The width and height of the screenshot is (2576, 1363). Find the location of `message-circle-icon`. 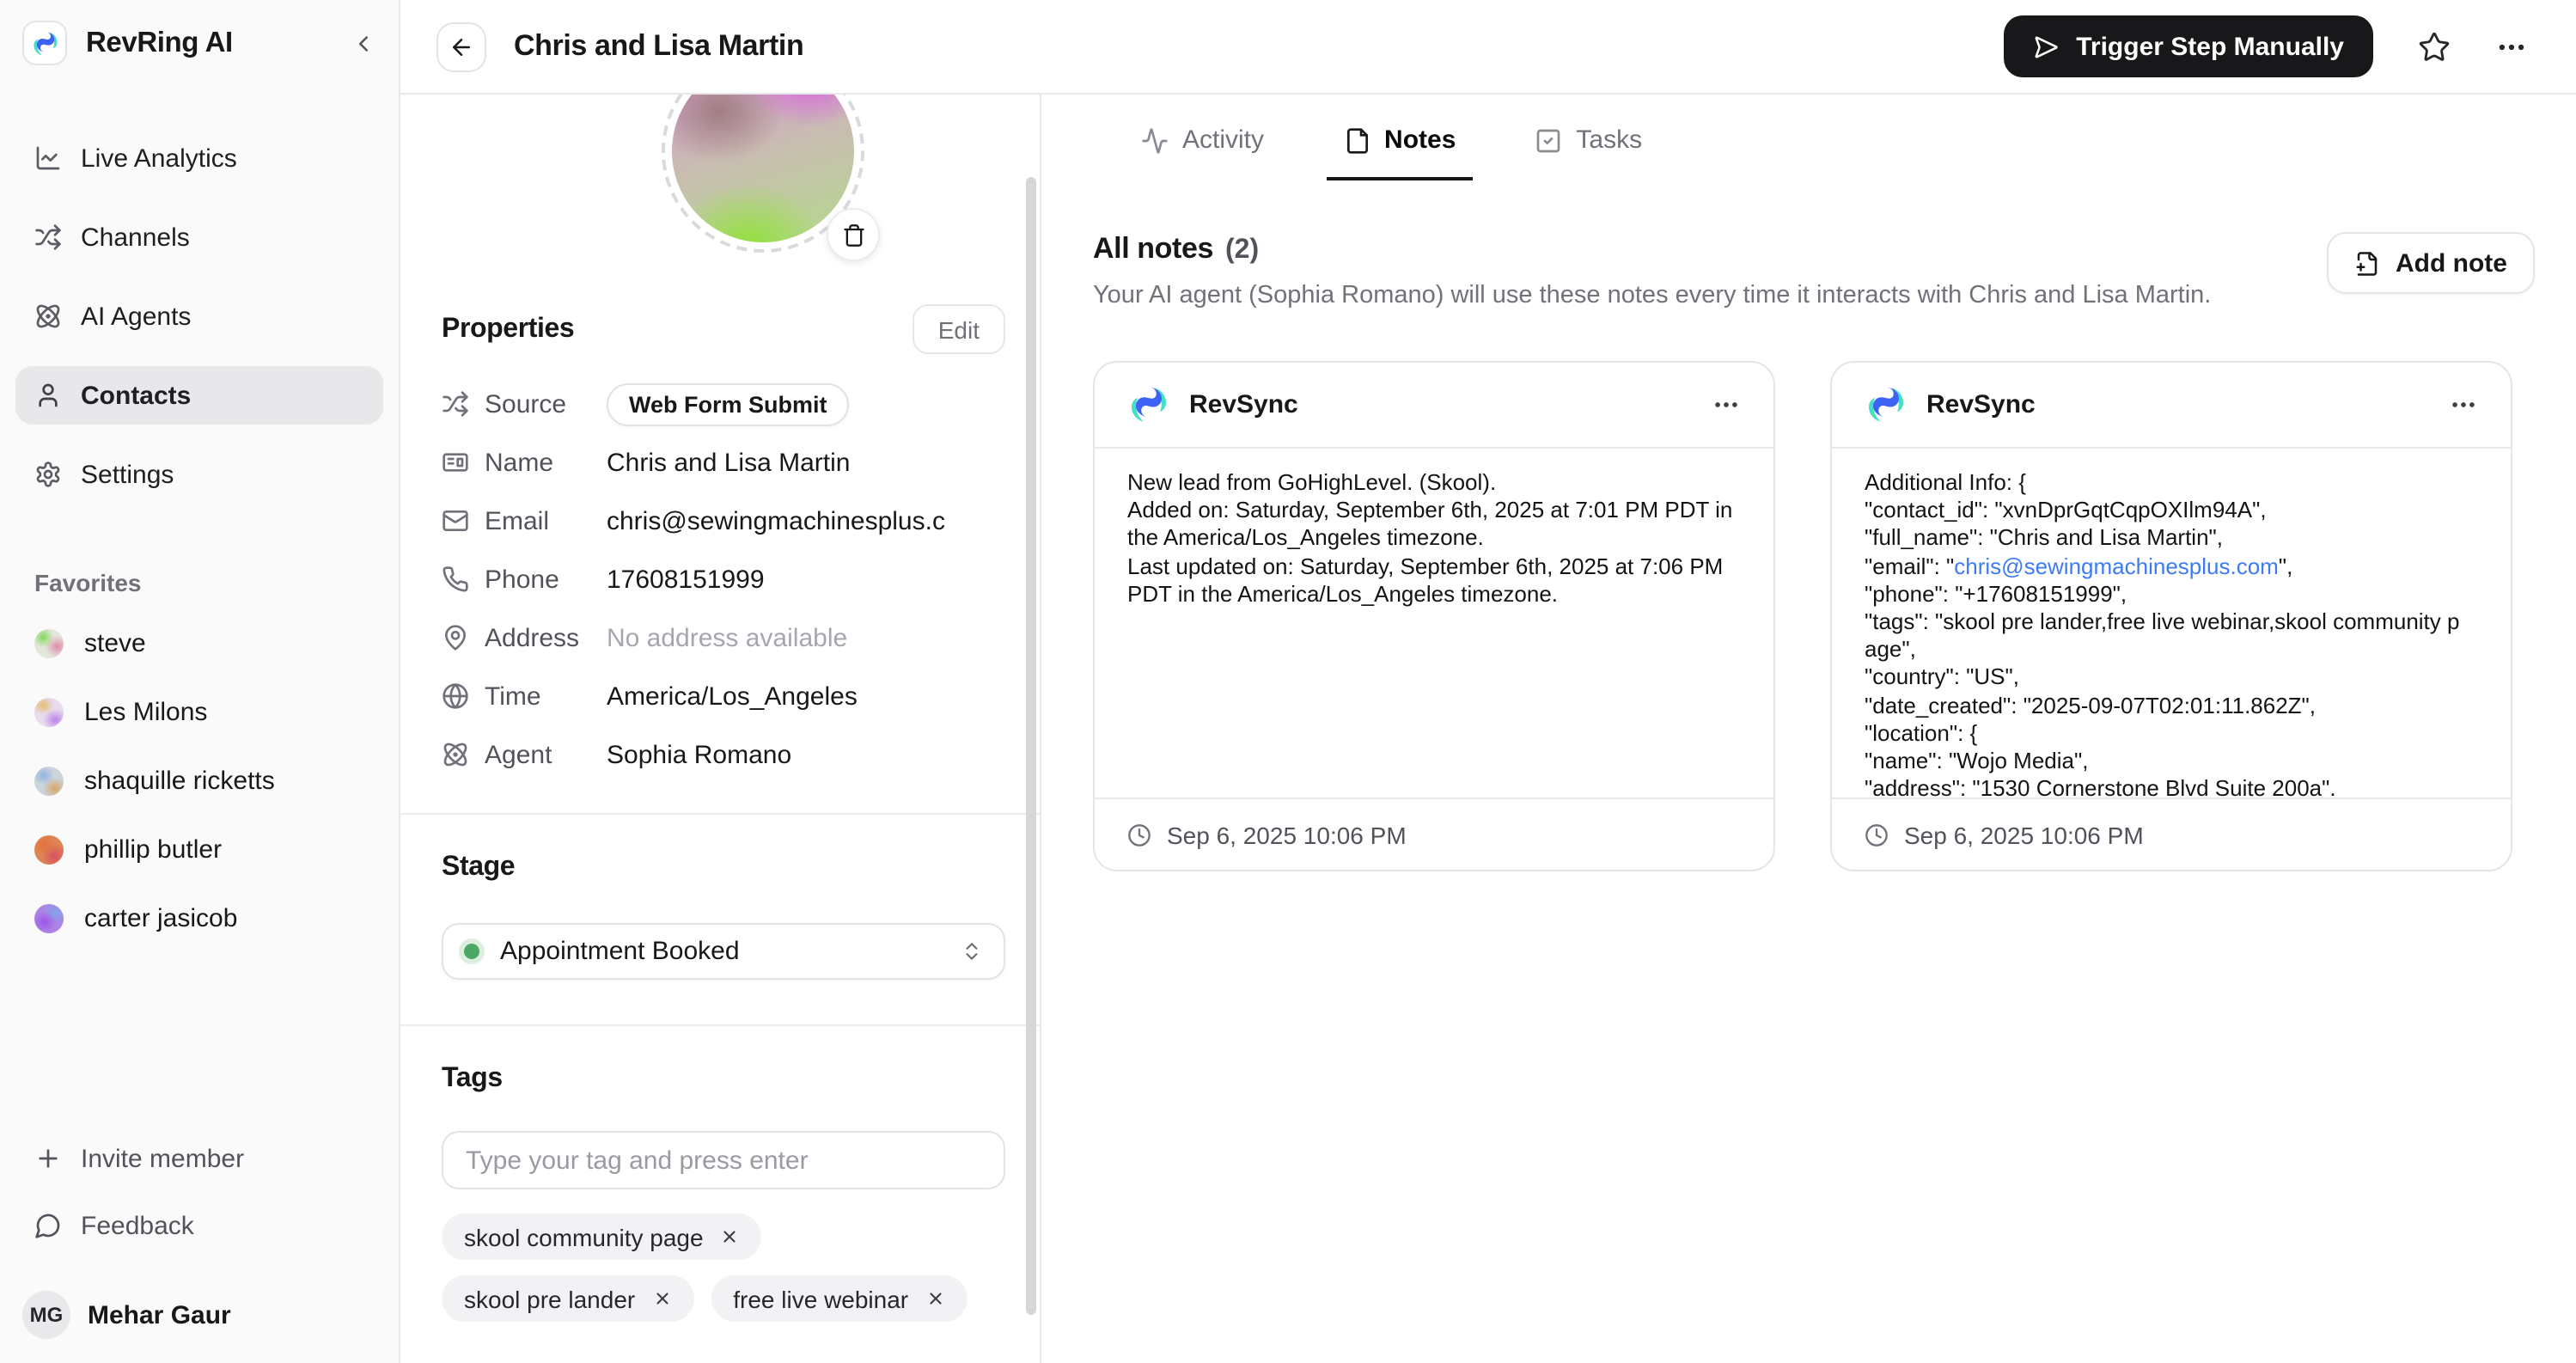

message-circle-icon is located at coordinates (47, 1225).